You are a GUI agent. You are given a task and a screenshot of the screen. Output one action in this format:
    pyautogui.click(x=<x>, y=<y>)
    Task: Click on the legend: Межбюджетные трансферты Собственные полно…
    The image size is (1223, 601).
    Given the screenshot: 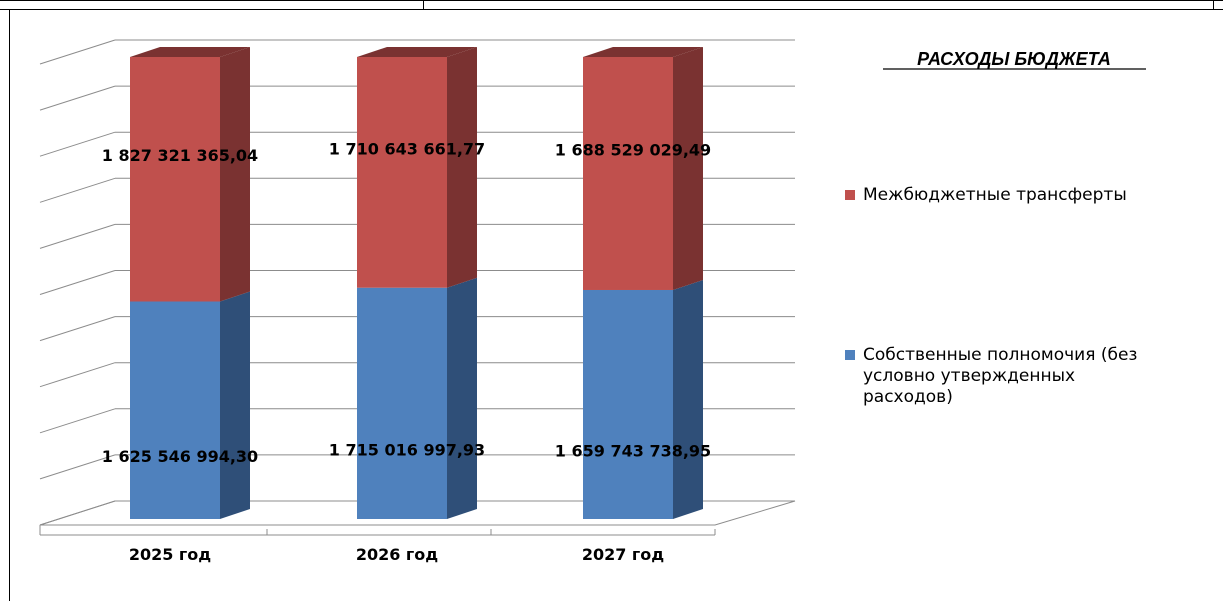 What is the action you would take?
    pyautogui.click(x=991, y=296)
    